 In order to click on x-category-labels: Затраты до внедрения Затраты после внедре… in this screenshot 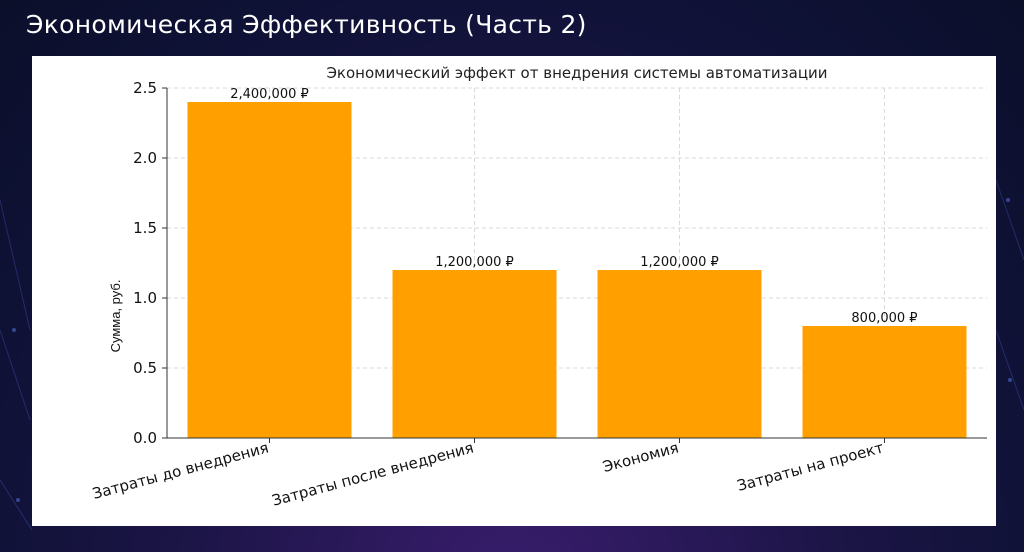, I will do `click(488, 473)`.